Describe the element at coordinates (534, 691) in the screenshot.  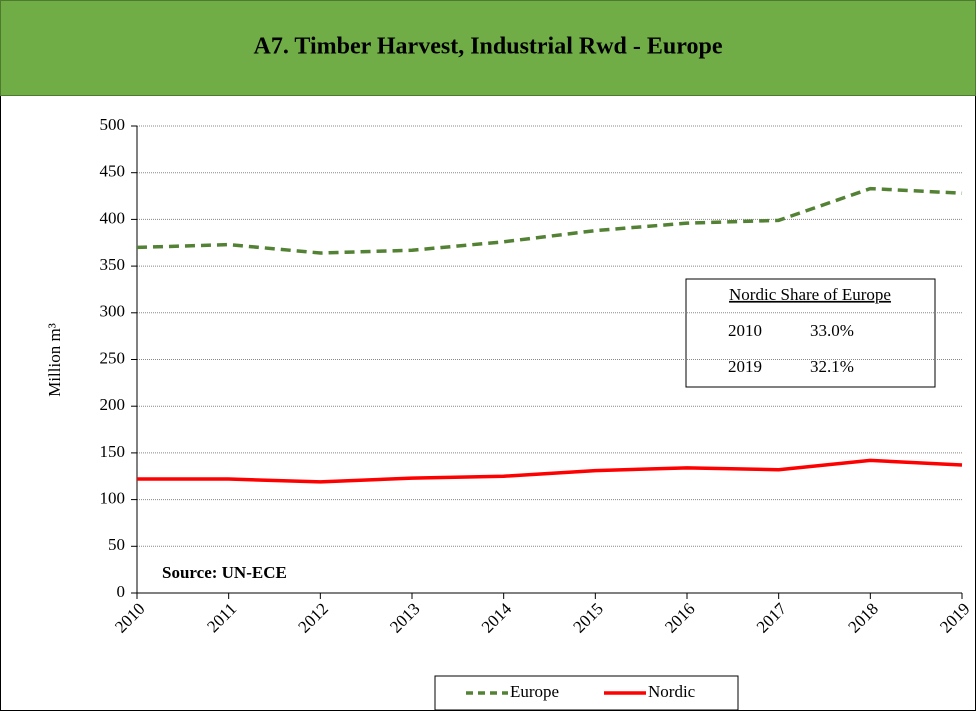
I see `legend-label: Europe` at that location.